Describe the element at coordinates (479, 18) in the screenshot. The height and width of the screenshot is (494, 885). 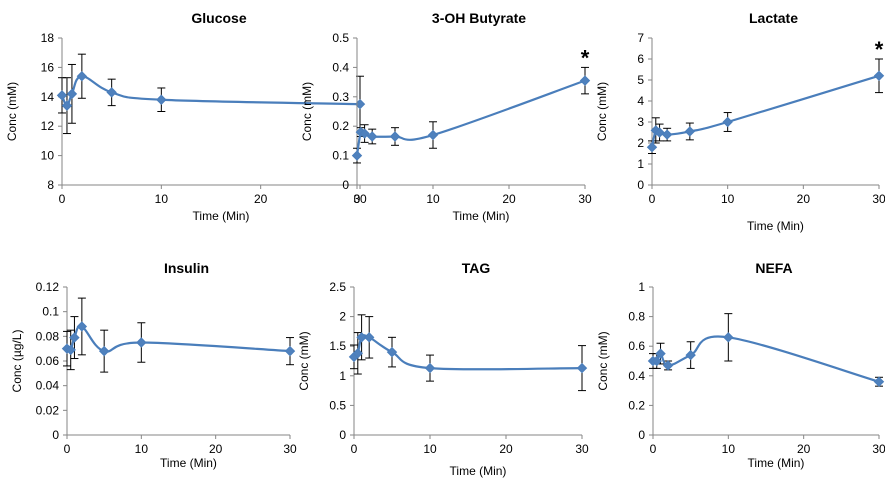
I see `chart-title: 3-OH Butyrate` at that location.